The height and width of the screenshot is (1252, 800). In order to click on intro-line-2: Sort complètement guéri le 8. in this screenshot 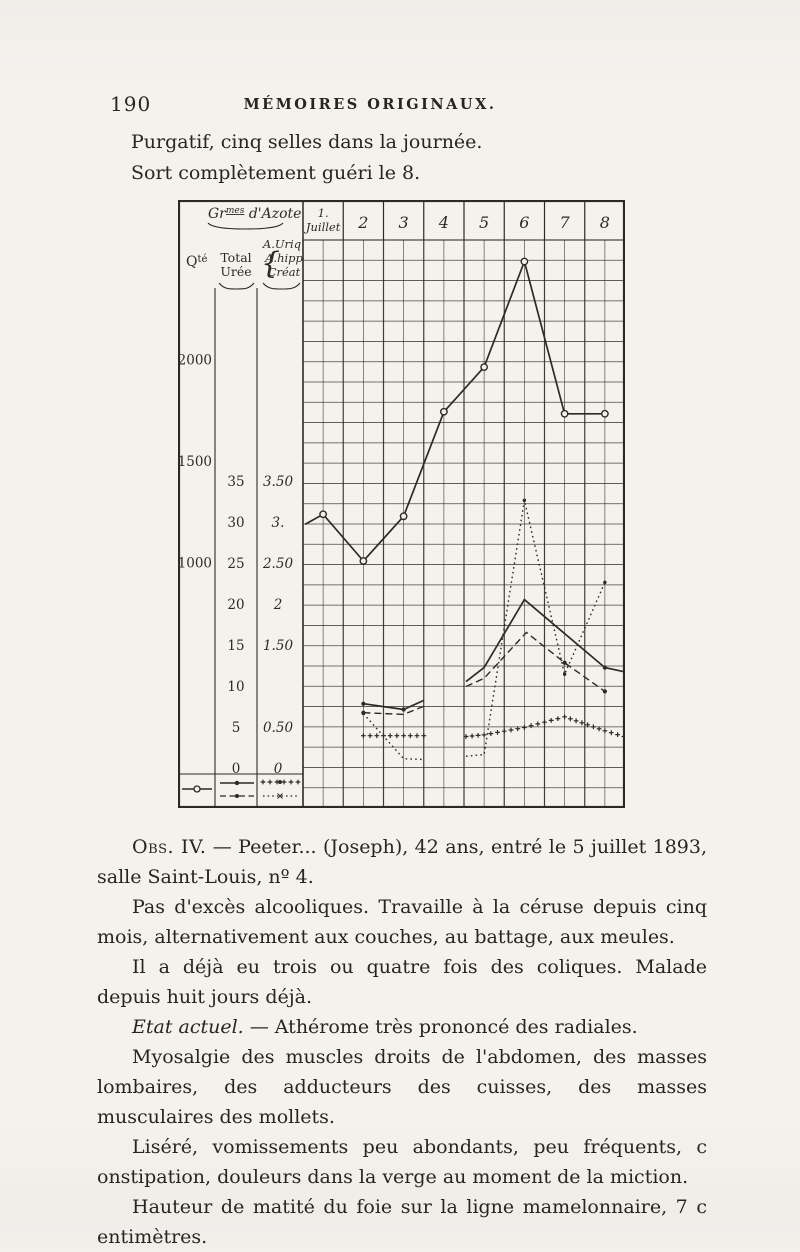, I will do `click(276, 173)`.